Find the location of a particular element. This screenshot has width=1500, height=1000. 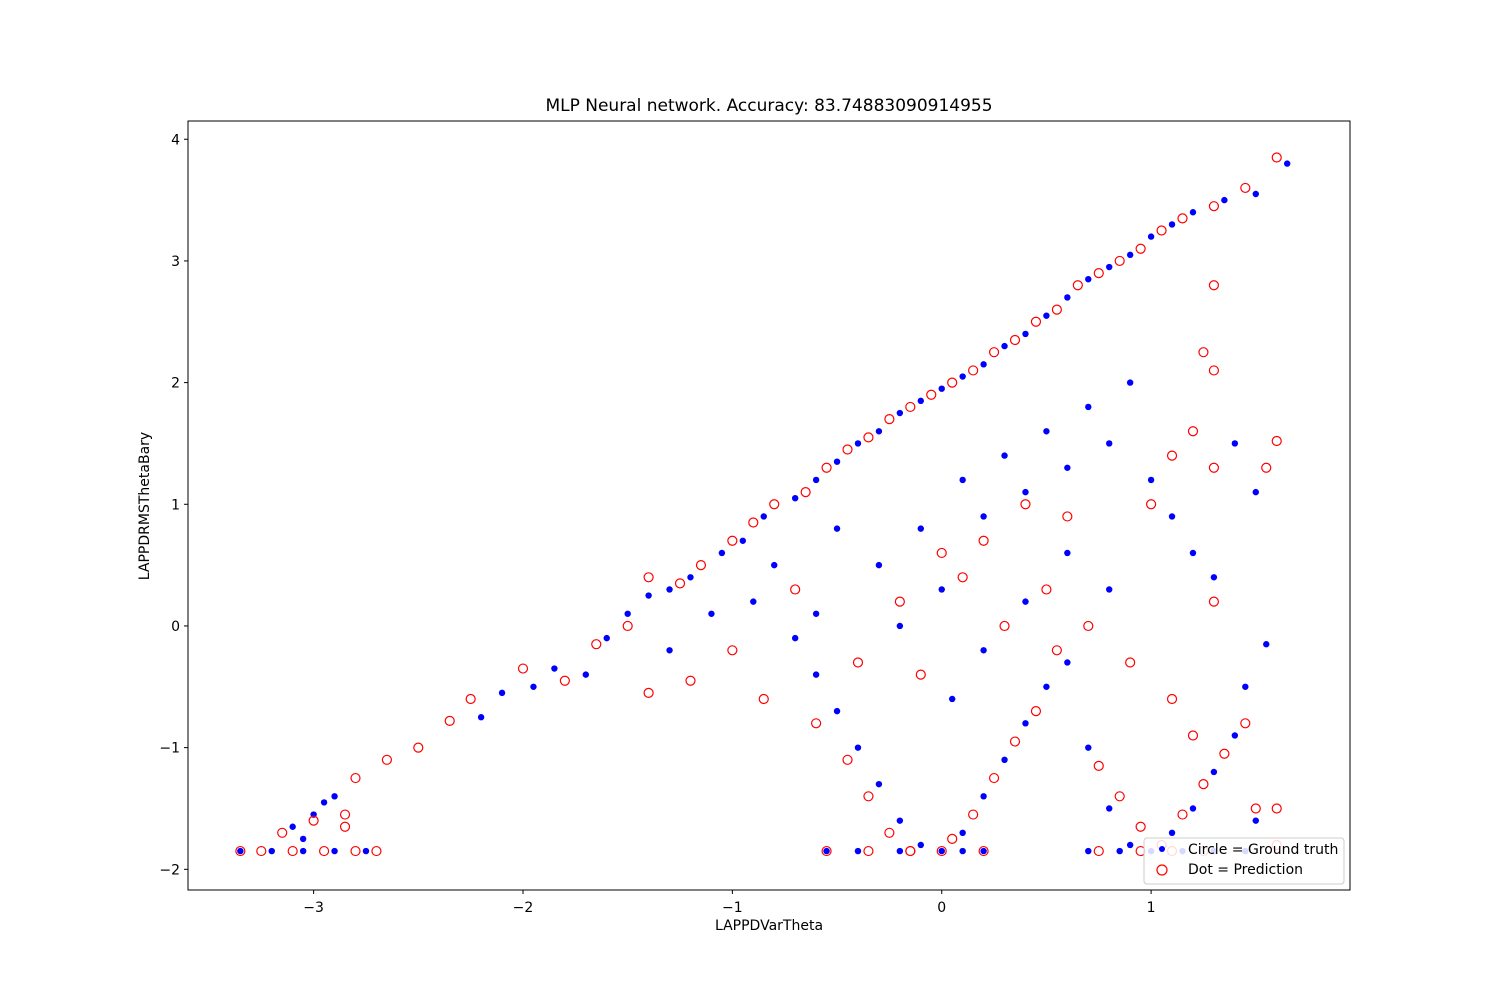

x-axis-ticks: −3 −2 −1 0 1 is located at coordinates (729, 903).